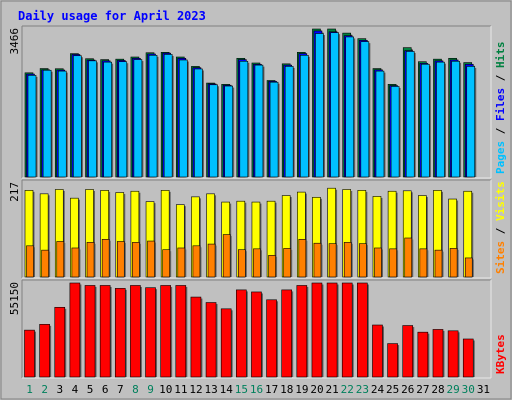  I want to click on x-tick-label: 8, so click(135, 389).